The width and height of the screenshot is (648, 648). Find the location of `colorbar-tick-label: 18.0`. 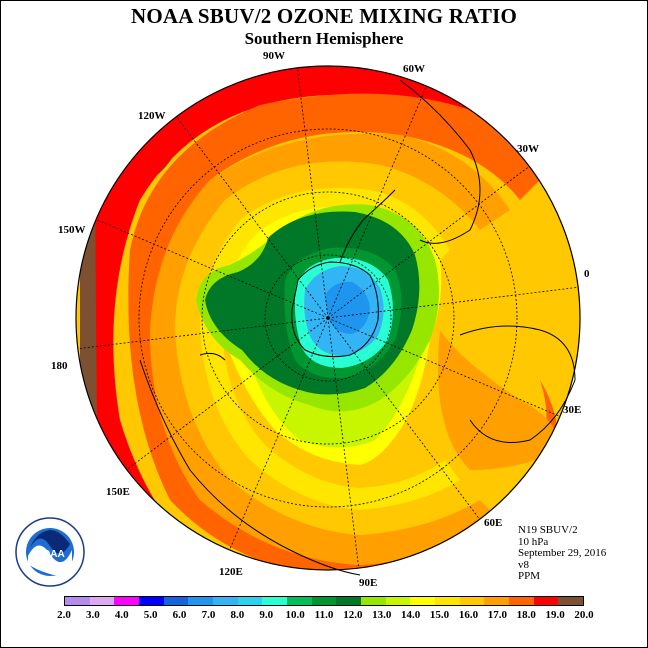

colorbar-tick-label: 18.0 is located at coordinates (526, 615).